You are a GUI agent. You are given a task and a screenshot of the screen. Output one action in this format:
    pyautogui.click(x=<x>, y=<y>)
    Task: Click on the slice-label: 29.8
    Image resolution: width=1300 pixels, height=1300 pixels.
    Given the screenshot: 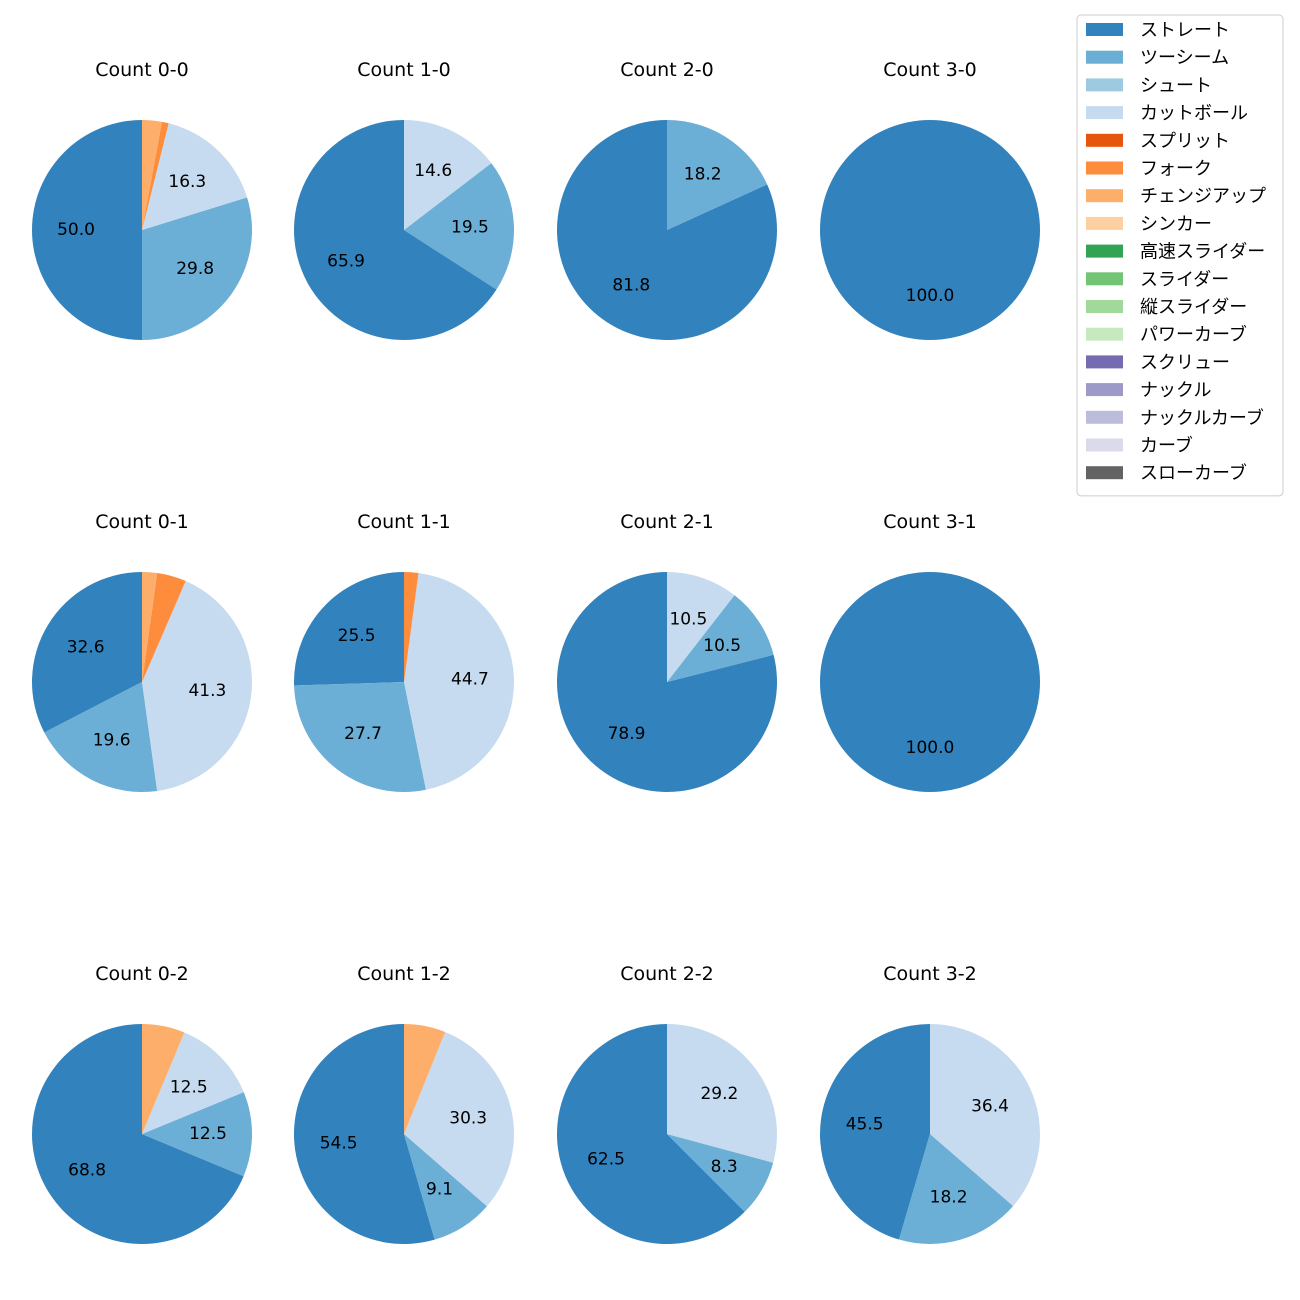 What is the action you would take?
    pyautogui.click(x=195, y=269)
    